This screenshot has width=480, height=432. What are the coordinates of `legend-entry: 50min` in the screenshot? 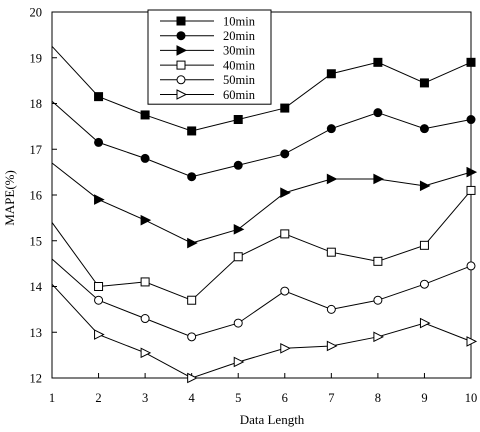 It's located at (208, 80).